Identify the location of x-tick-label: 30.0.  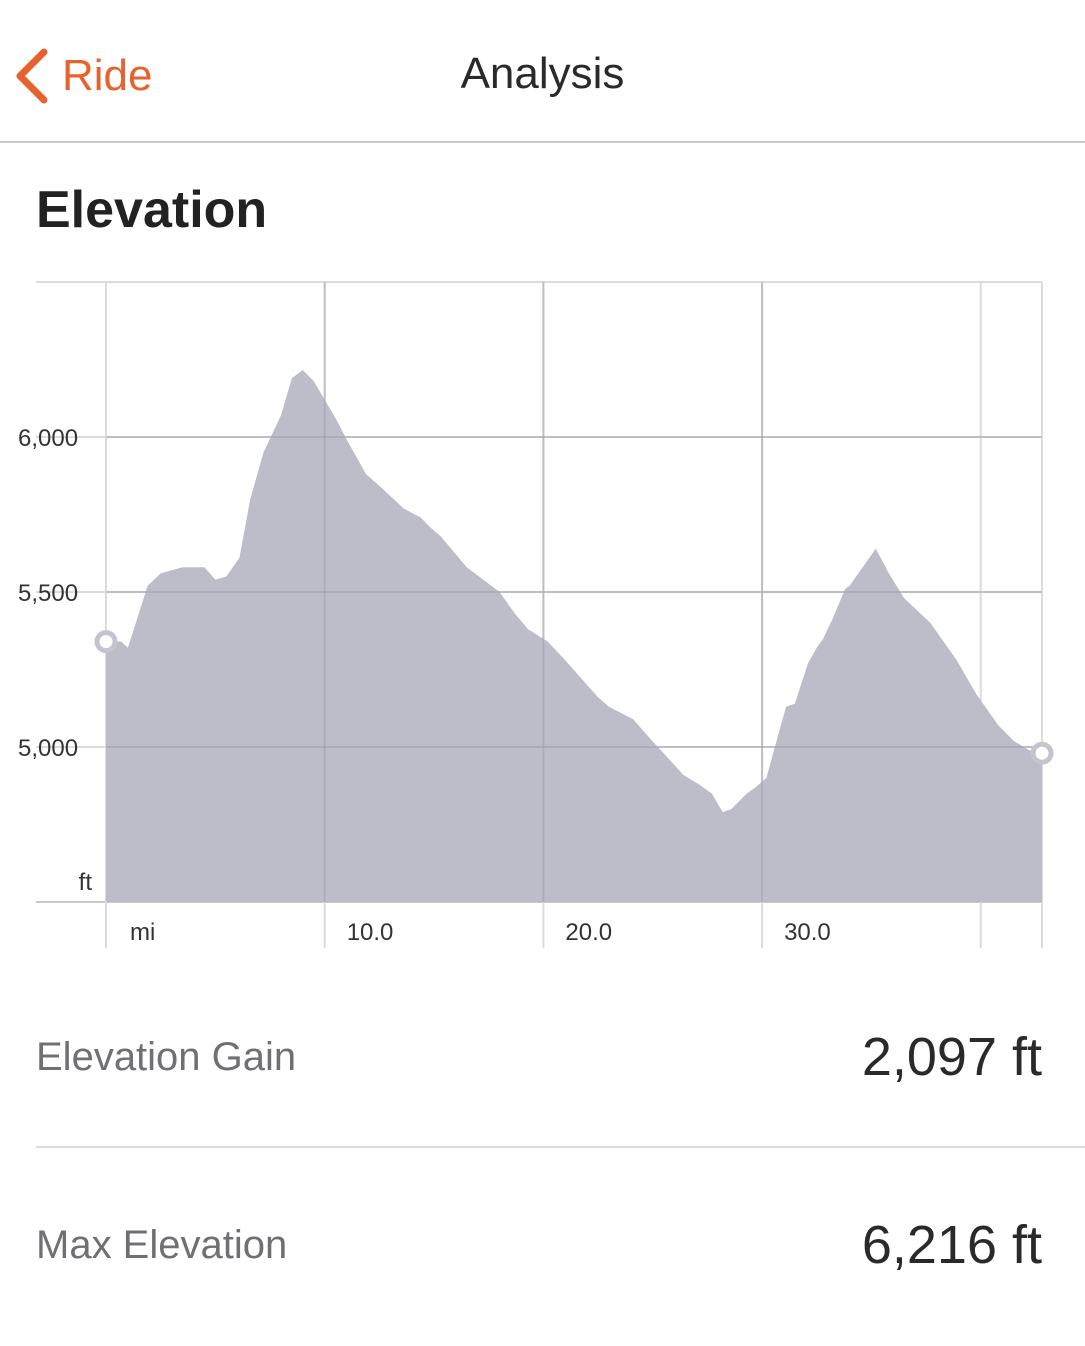
(807, 932).